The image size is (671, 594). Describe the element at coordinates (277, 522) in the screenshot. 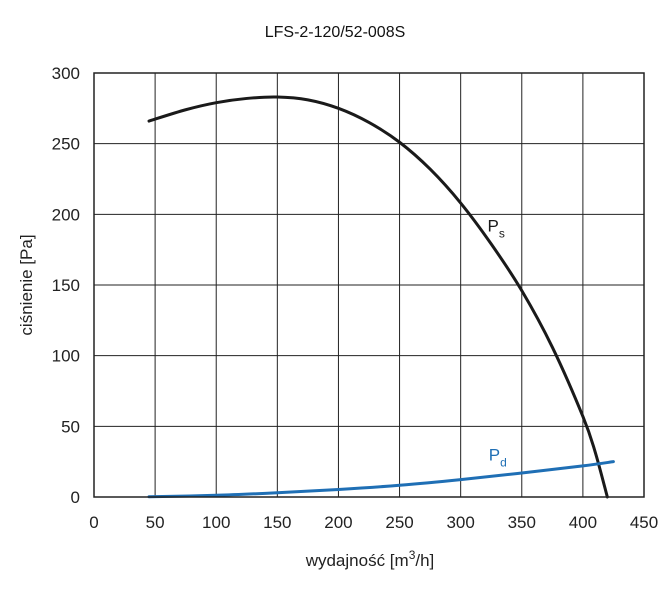

I see `x-tick-label: 150` at that location.